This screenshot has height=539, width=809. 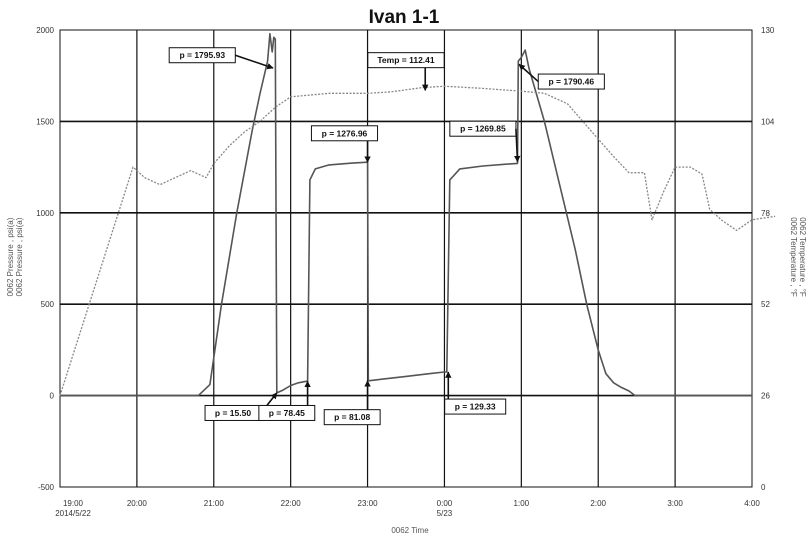 I want to click on annotation-label: p = 129.33, so click(x=475, y=407).